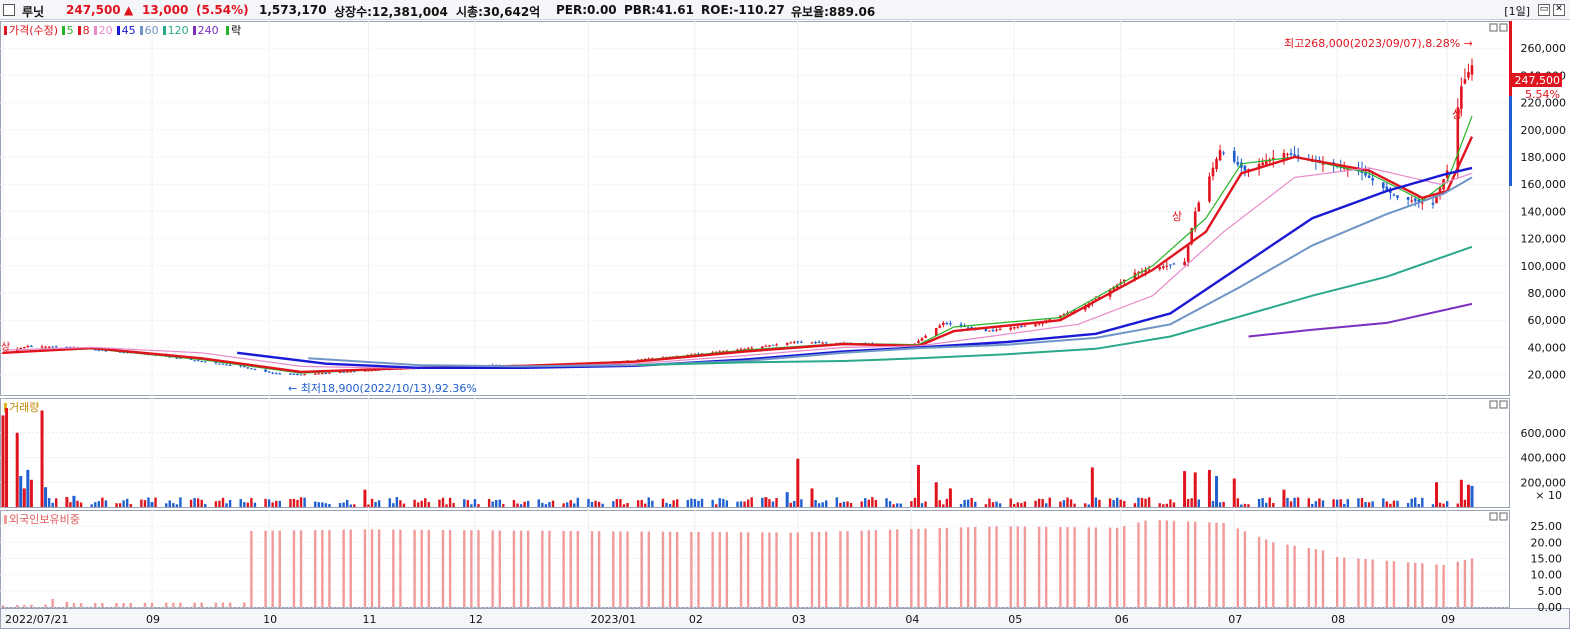 Image resolution: width=1570 pixels, height=629 pixels. I want to click on close-icon: ✕, so click(1559, 10).